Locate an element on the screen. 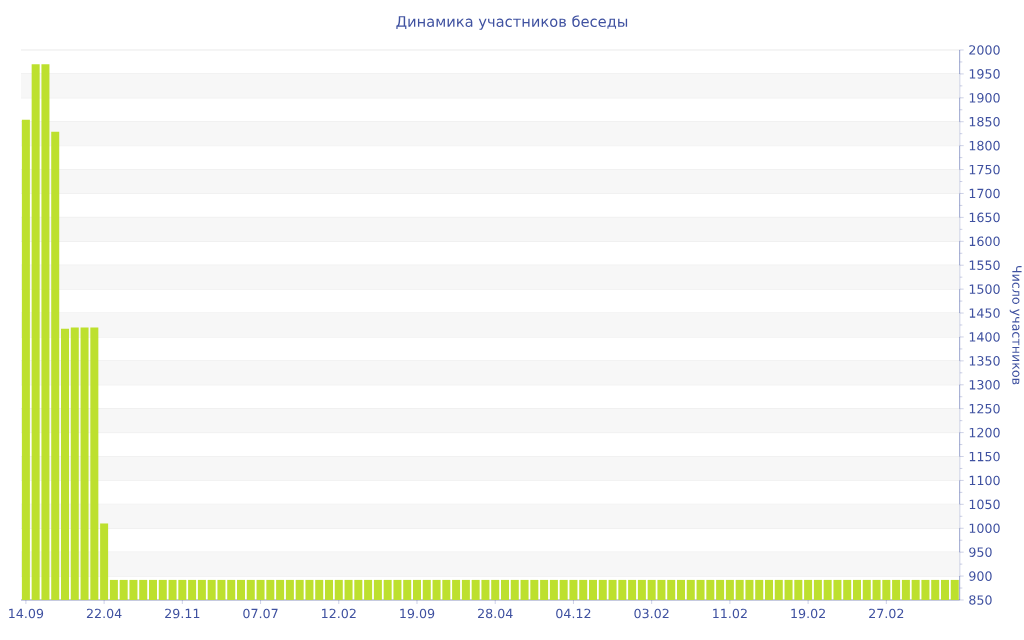  x-tick-label: 12.02 is located at coordinates (339, 613).